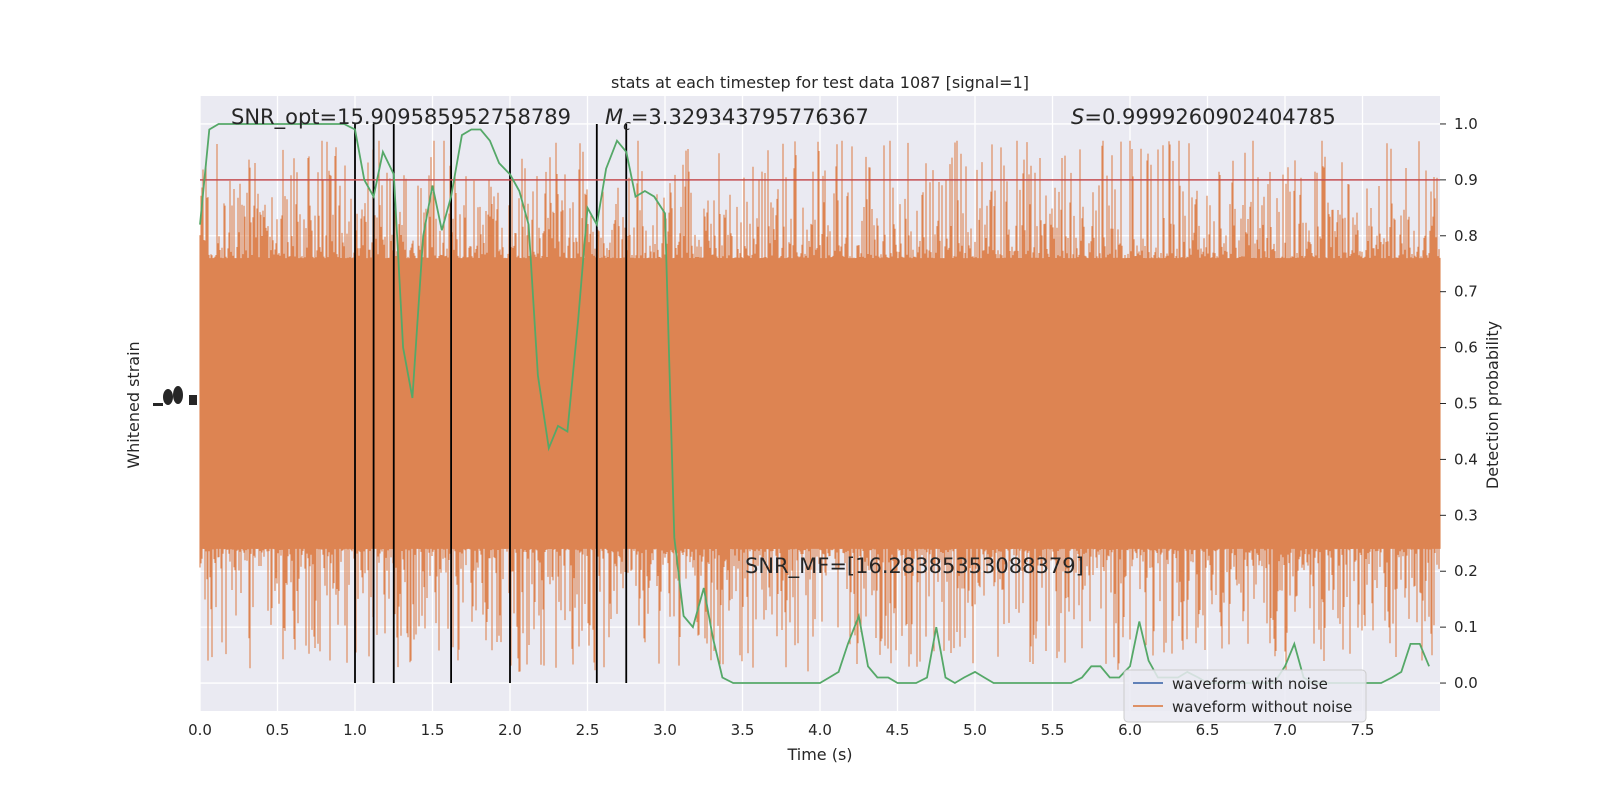 The width and height of the screenshot is (1600, 800). Describe the element at coordinates (1466, 515) in the screenshot. I see `y-tick-label: 0.3` at that location.